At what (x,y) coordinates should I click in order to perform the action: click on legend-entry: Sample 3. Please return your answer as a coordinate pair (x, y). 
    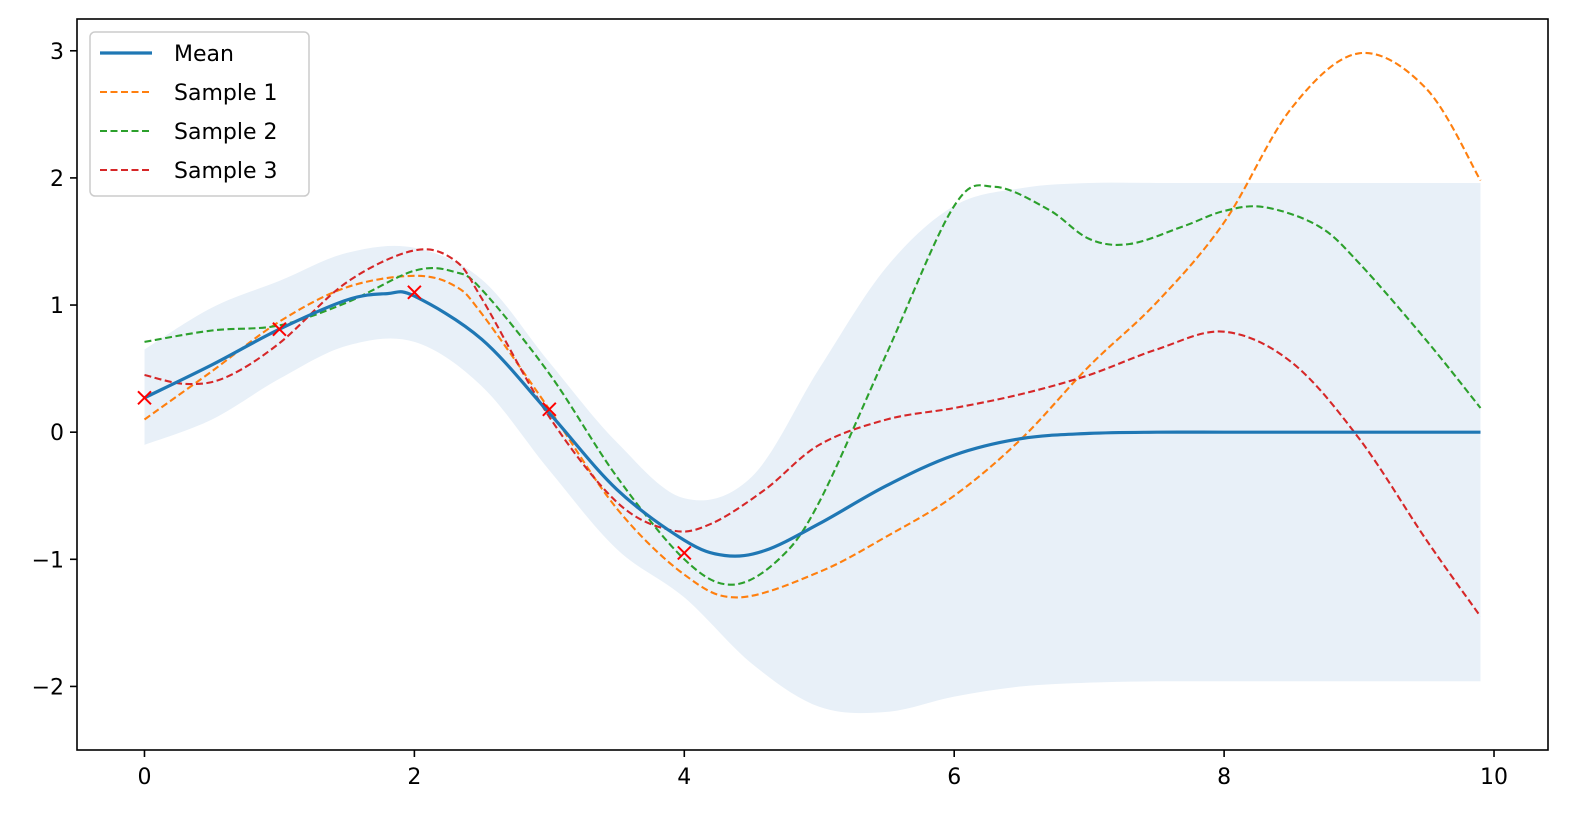
    Looking at the image, I should click on (188, 171).